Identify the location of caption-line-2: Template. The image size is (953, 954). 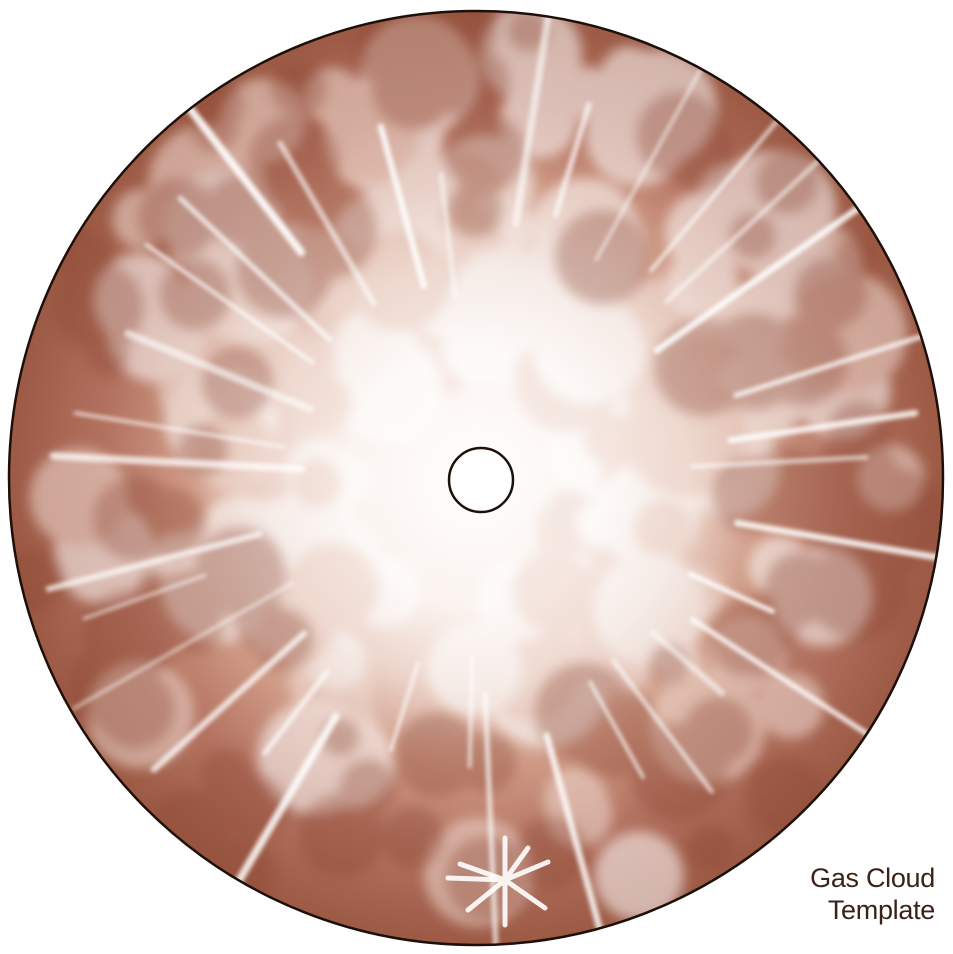
(881, 910).